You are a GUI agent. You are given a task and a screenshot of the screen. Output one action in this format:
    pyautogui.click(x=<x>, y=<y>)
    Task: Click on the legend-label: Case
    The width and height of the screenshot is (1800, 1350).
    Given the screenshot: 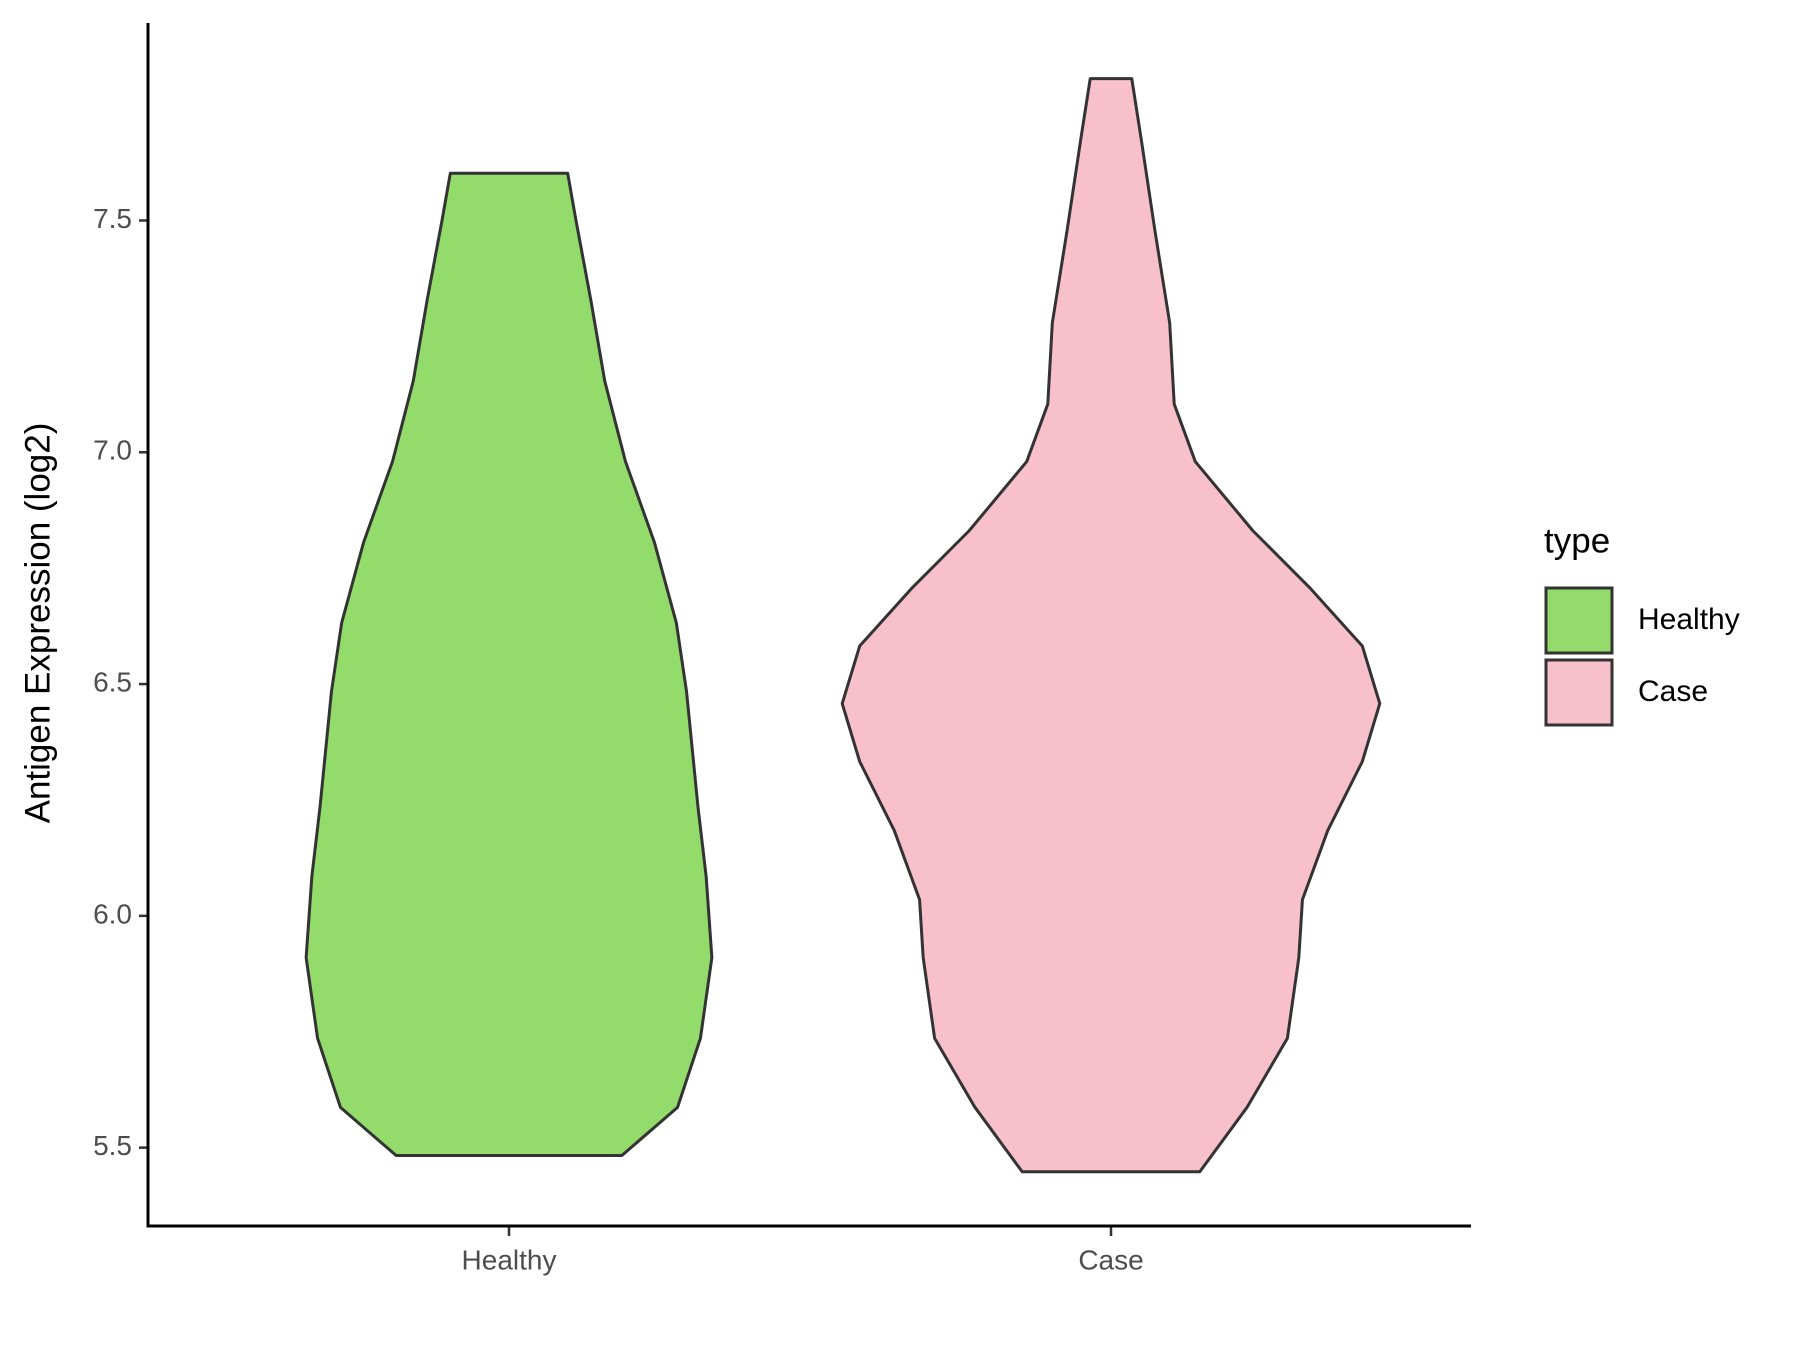 What is the action you would take?
    pyautogui.click(x=1673, y=691)
    